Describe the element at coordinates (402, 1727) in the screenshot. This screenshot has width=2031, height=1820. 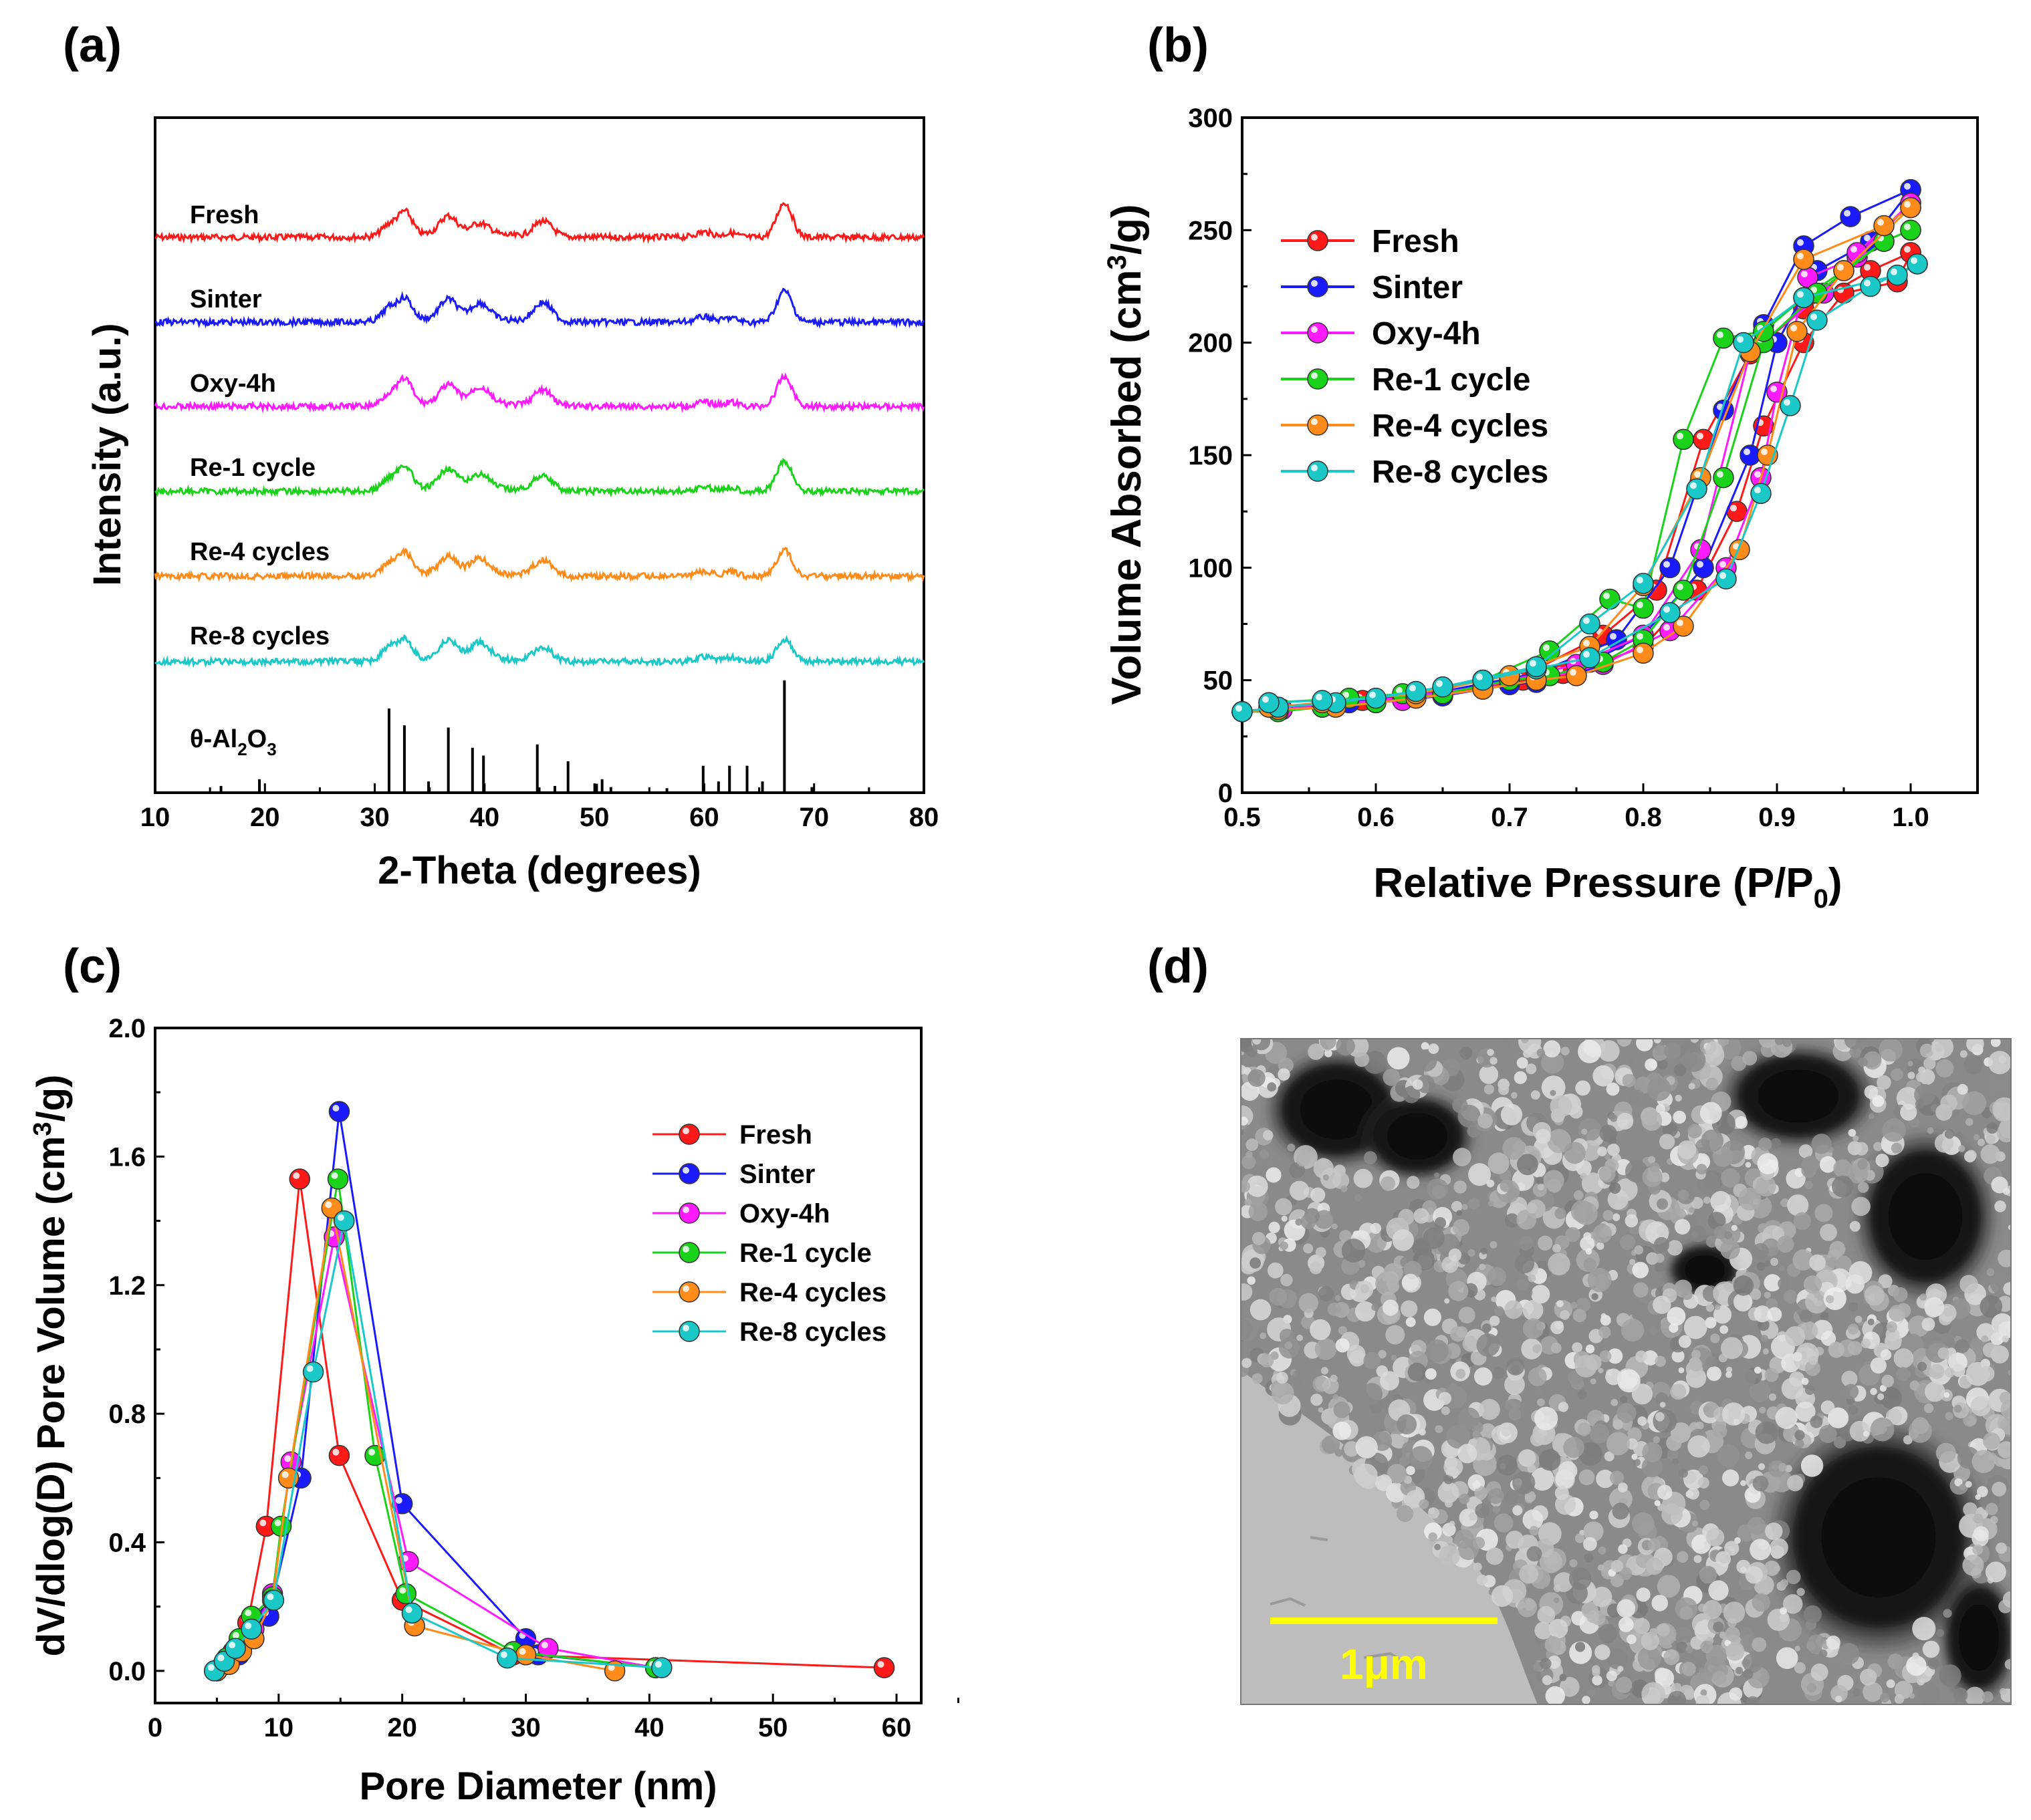
I see `c-x-tick-label: 20` at that location.